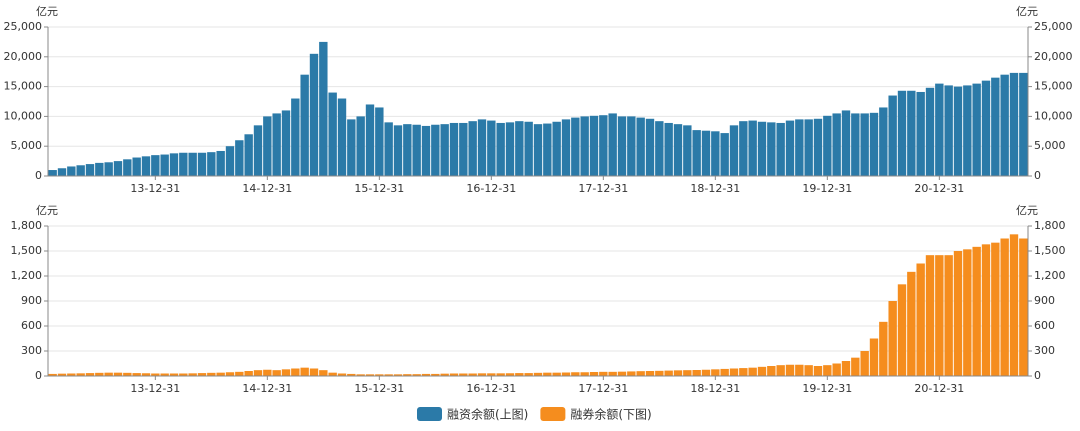 This screenshot has width=1080, height=431. What do you see at coordinates (1044, 300) in the screenshot?
I see `y-tick-label: 900` at bounding box center [1044, 300].